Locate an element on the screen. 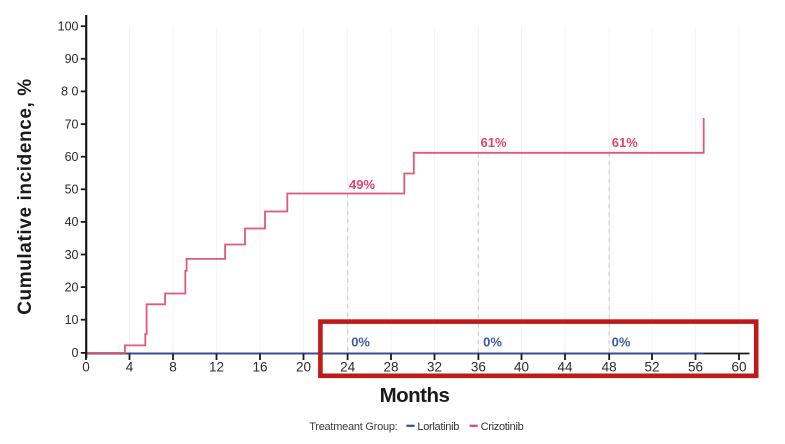 The height and width of the screenshot is (444, 785). svg-text: 8 0 is located at coordinates (69, 92).